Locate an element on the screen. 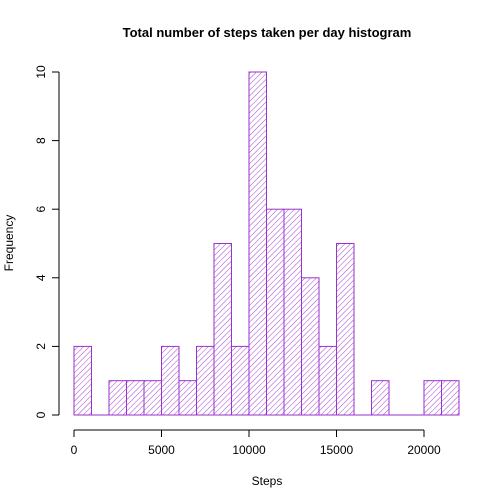 The height and width of the screenshot is (504, 504). x-axis: 0 5000 10000 15000 20000 is located at coordinates (256, 443).